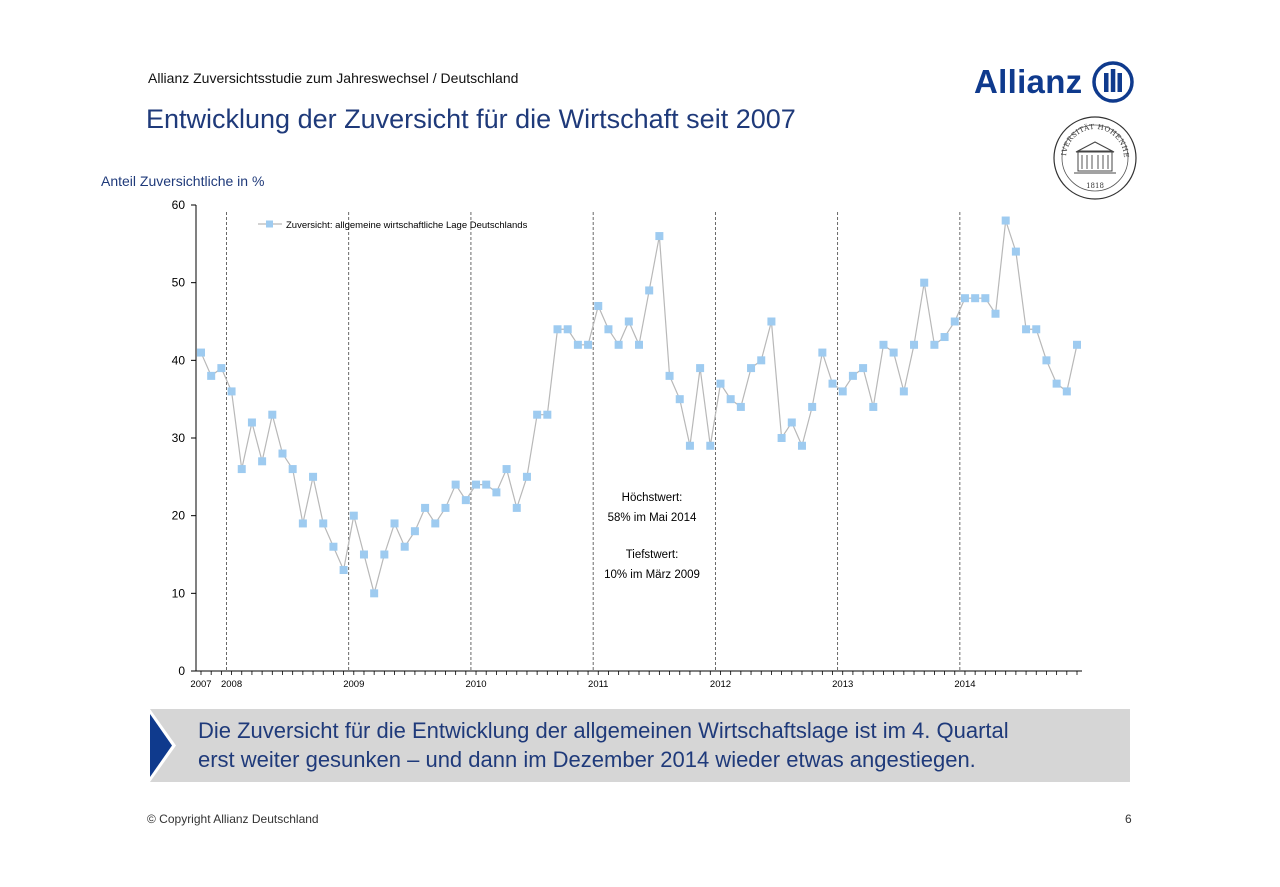 The width and height of the screenshot is (1280, 887). I want to click on x-tick-label: 2007, so click(200, 684).